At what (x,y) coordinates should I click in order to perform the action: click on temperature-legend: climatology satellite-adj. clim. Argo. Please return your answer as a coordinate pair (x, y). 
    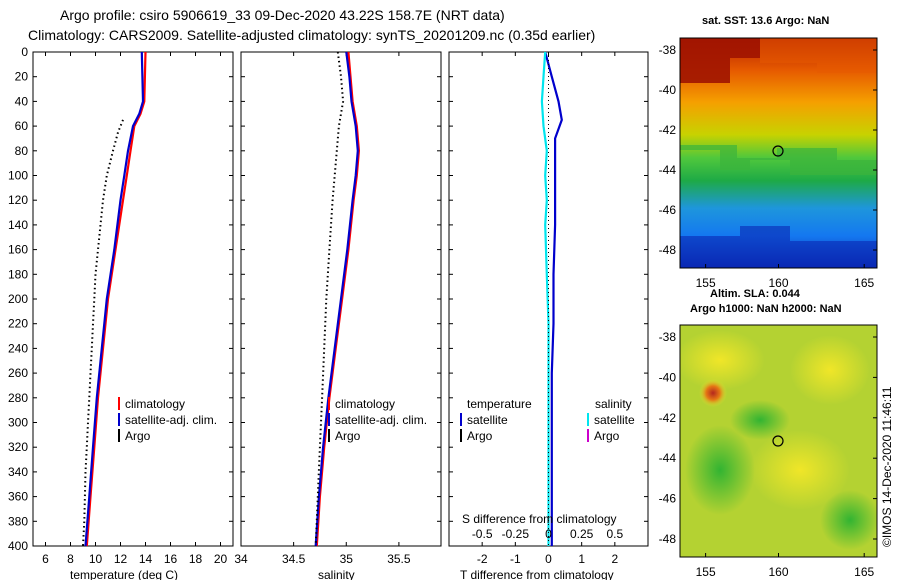
    Looking at the image, I should click on (167, 420).